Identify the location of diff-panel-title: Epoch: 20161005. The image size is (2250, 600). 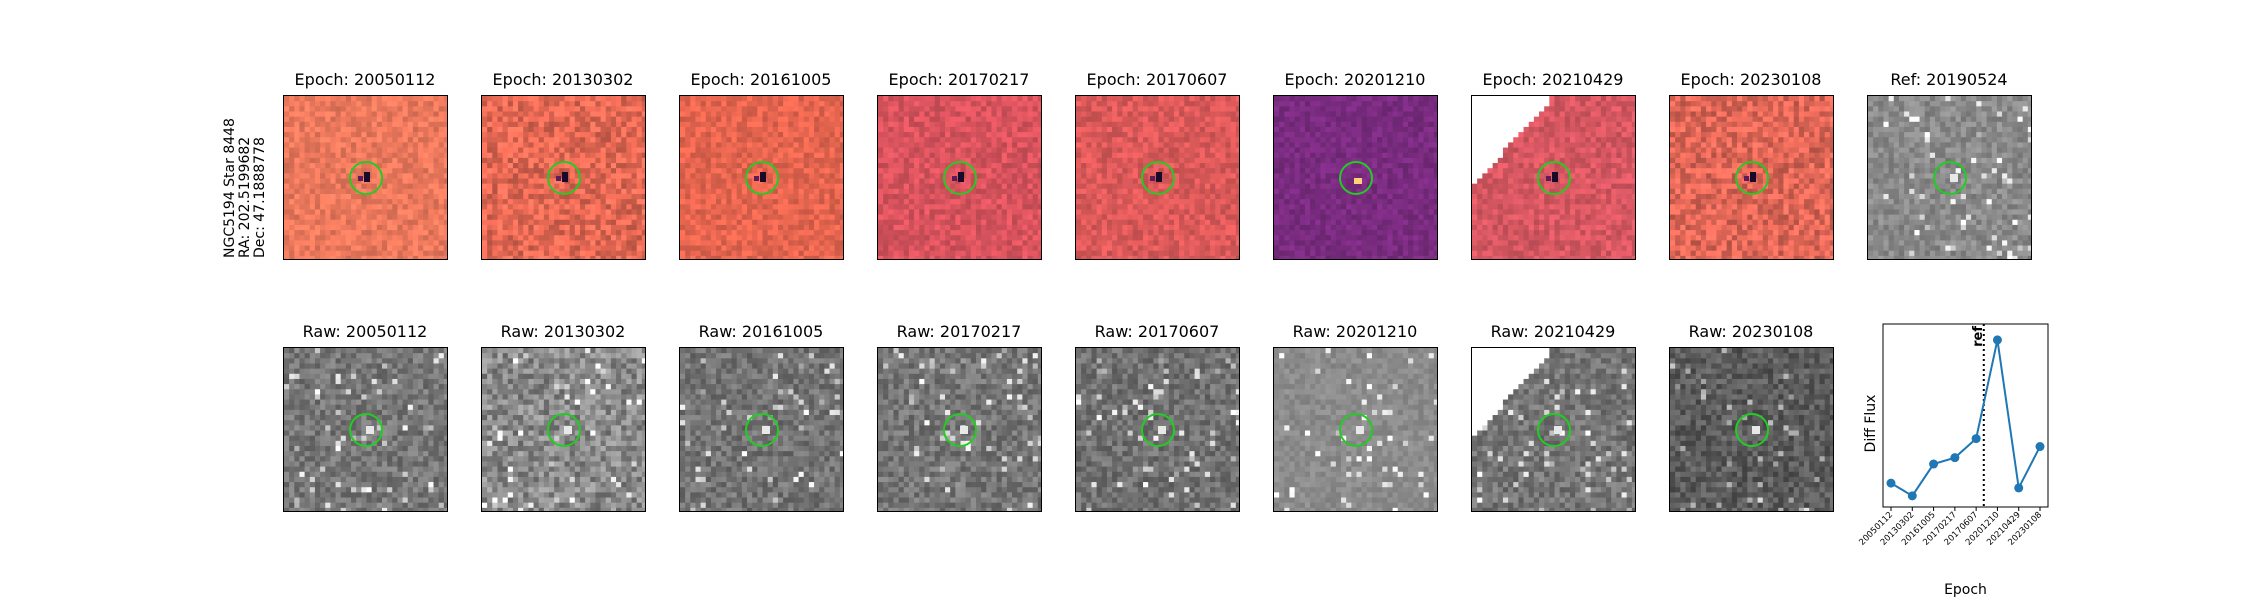
(761, 79).